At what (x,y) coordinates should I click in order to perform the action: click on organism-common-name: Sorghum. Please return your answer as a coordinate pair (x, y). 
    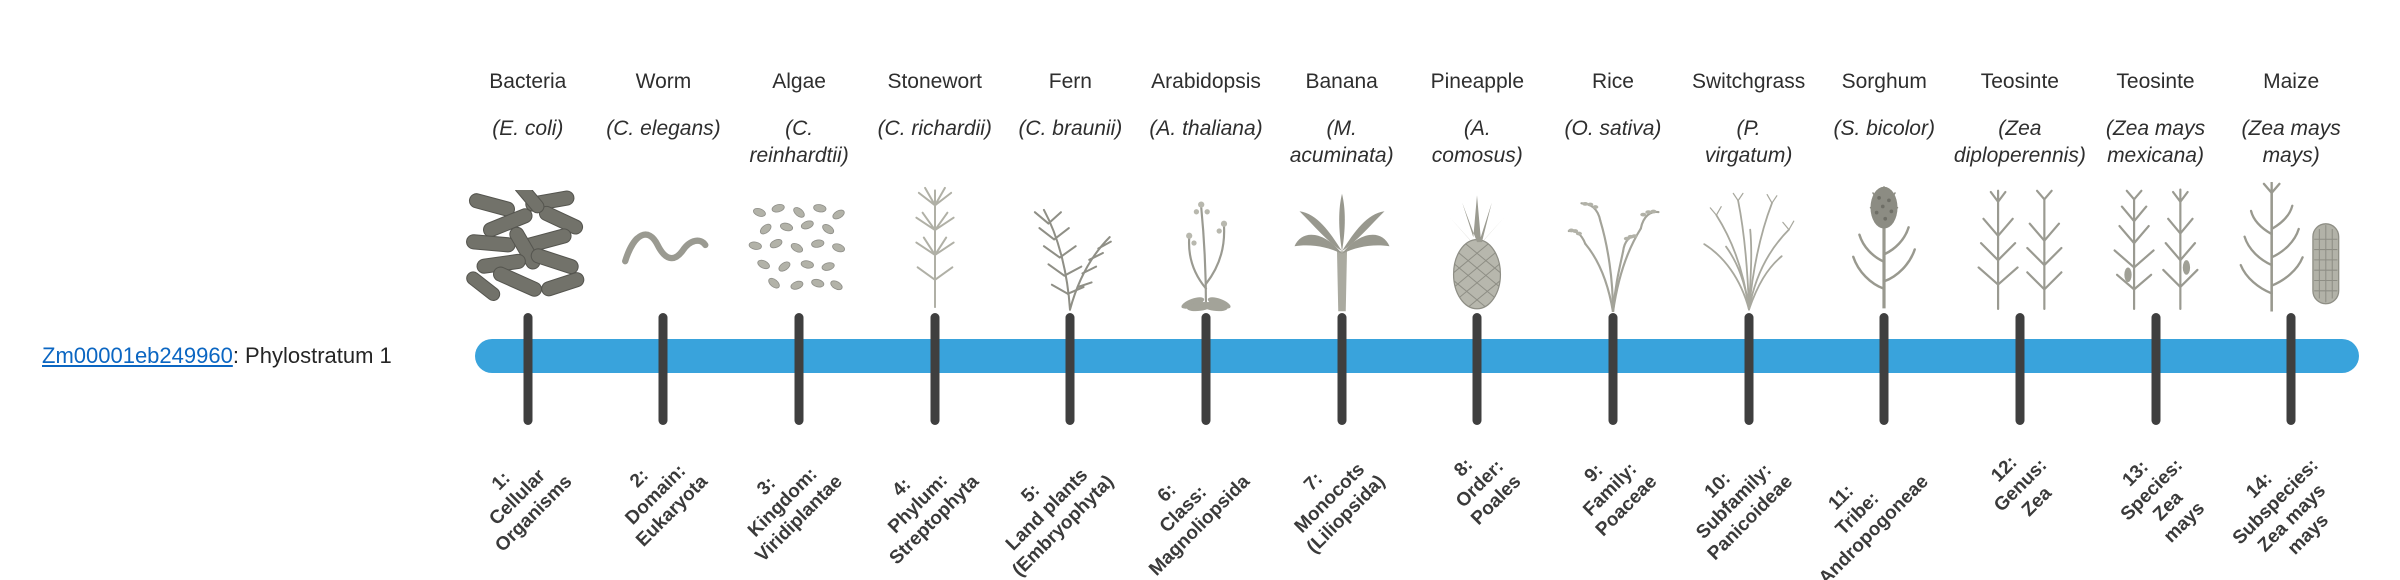
    Looking at the image, I should click on (1884, 81).